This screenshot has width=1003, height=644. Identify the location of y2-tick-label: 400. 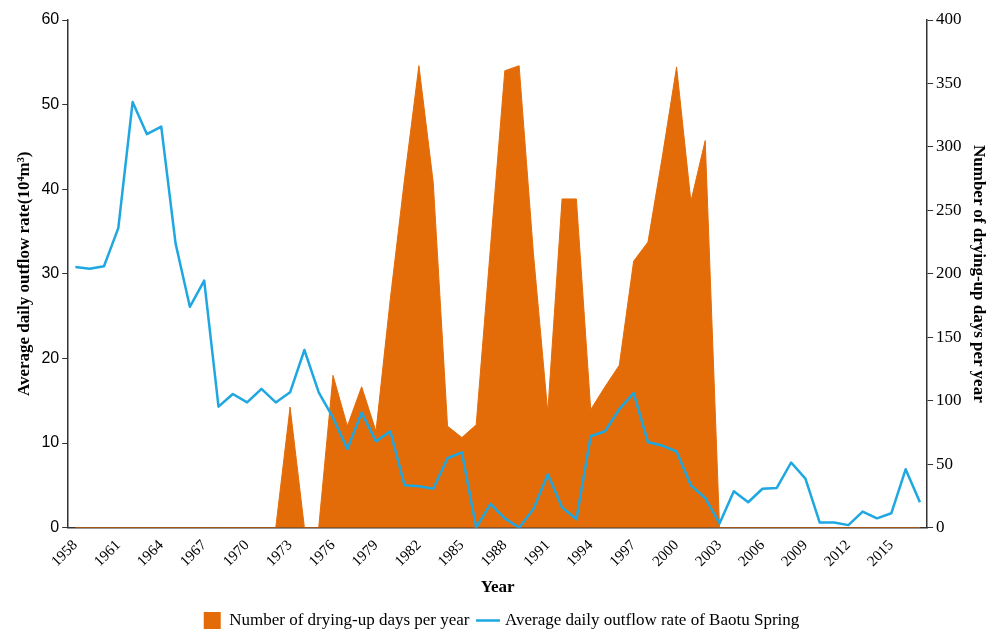
(949, 19).